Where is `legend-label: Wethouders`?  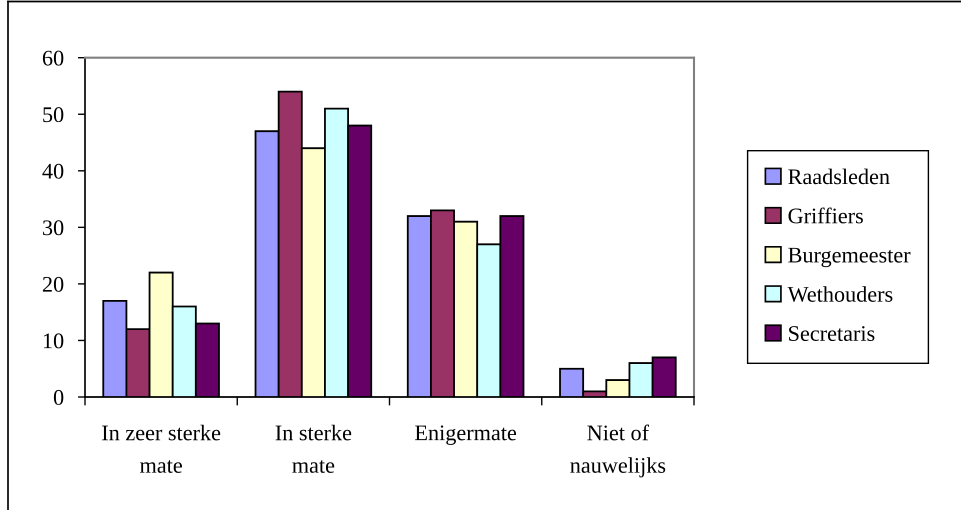 legend-label: Wethouders is located at coordinates (840, 294).